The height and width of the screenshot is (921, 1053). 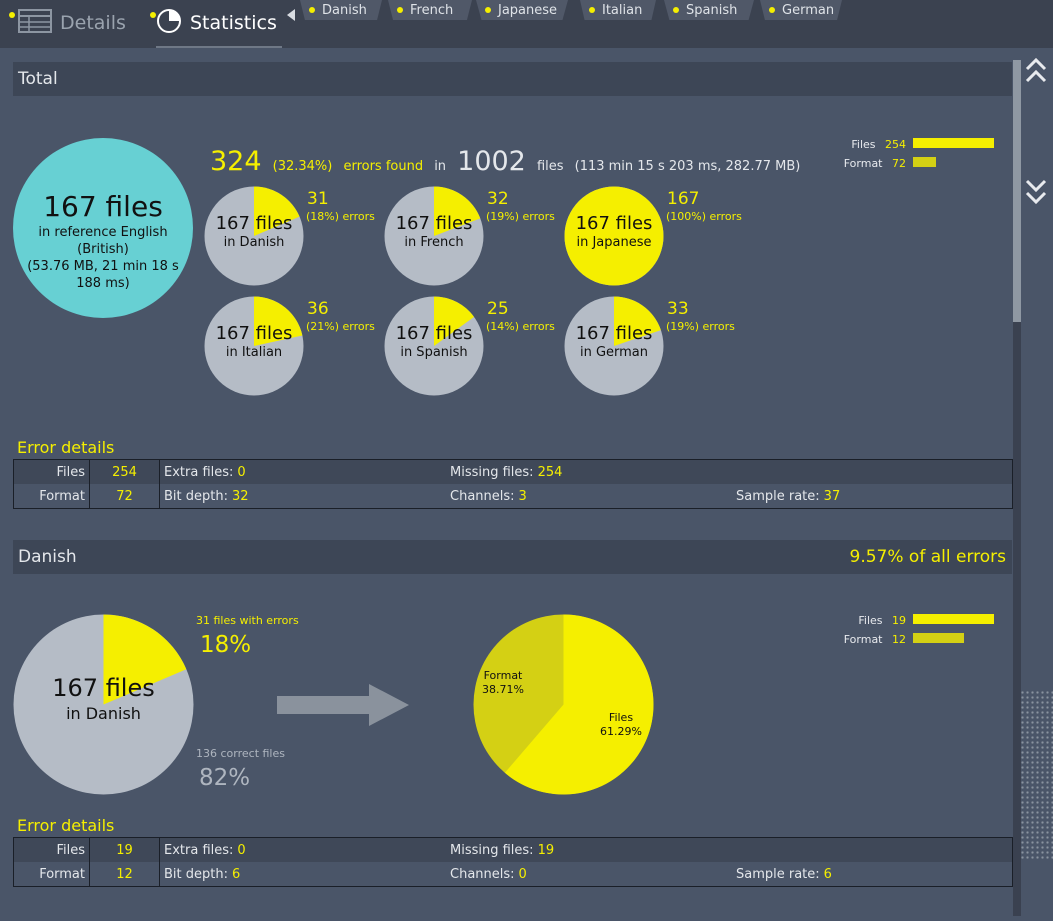 What do you see at coordinates (863, 639) in the screenshot?
I see `legend-format-label: Format` at bounding box center [863, 639].